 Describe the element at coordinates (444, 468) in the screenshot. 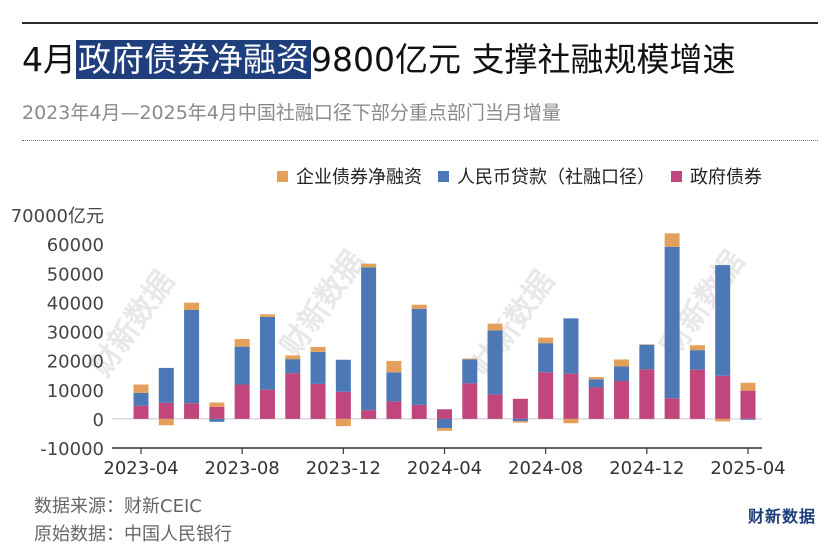

I see `x-tick-label: 2024-04` at that location.